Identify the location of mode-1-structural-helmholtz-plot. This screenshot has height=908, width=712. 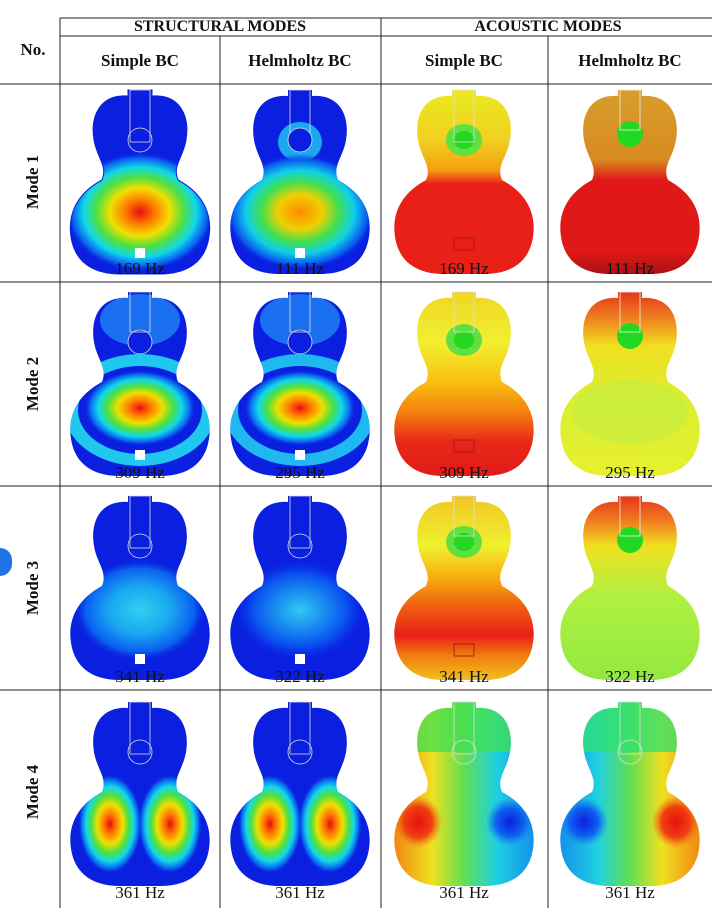
(300, 181).